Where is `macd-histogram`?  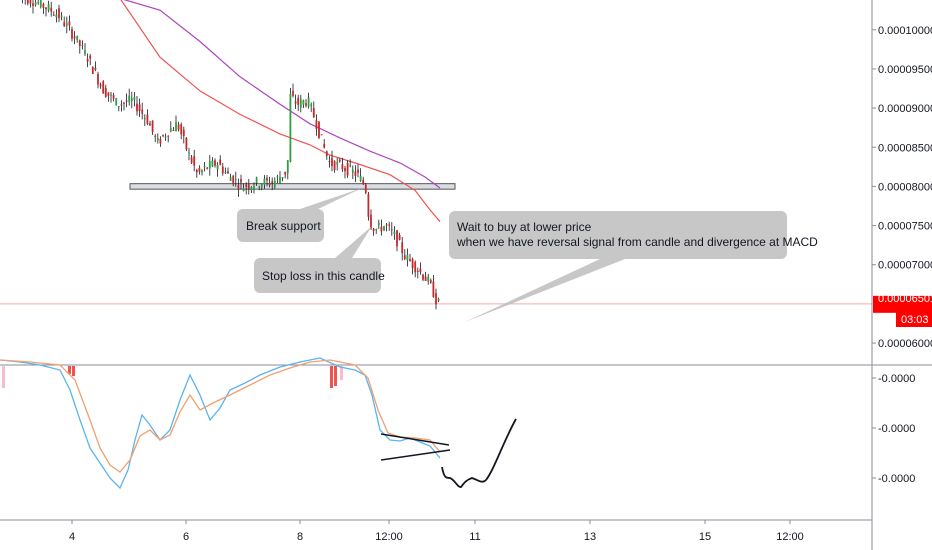
macd-histogram is located at coordinates (172, 377).